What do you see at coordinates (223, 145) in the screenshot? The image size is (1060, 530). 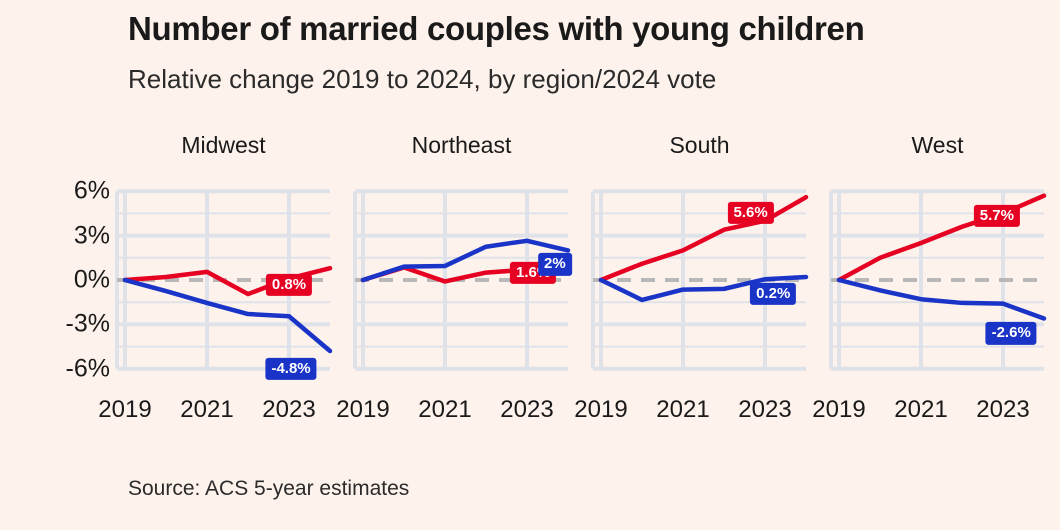 I see `panel-title-midwest: Midwest` at bounding box center [223, 145].